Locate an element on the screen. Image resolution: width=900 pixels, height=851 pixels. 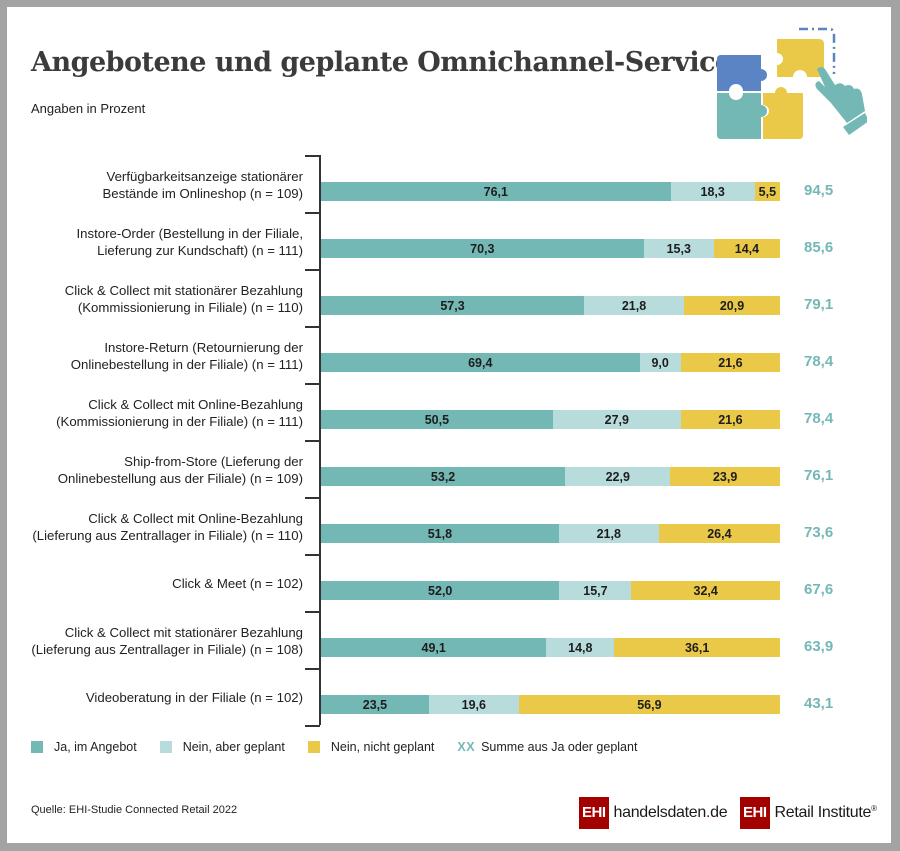
logo-handelsdaten-text: handelsdaten.de is located at coordinates (671, 813).